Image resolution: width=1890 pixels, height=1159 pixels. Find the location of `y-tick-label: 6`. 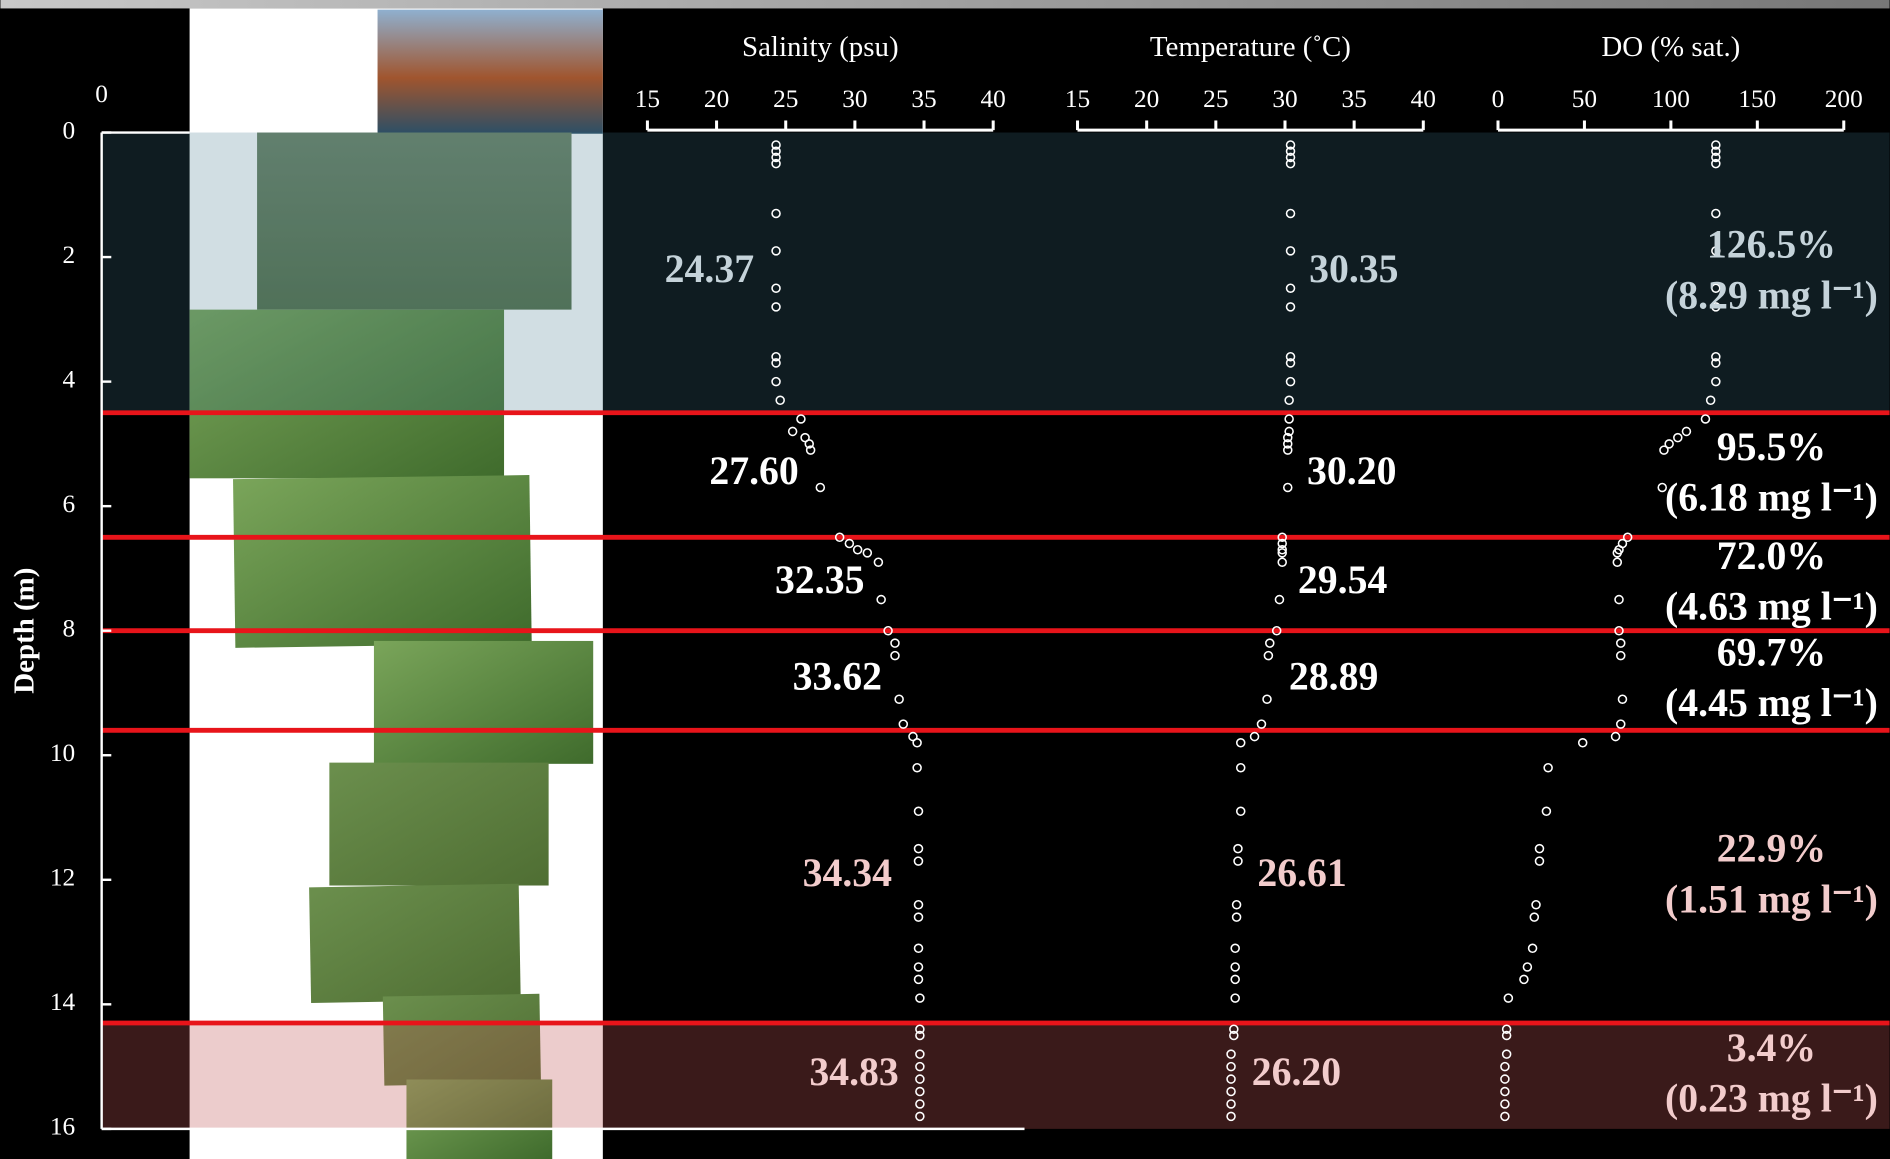

y-tick-label: 6 is located at coordinates (68, 504).